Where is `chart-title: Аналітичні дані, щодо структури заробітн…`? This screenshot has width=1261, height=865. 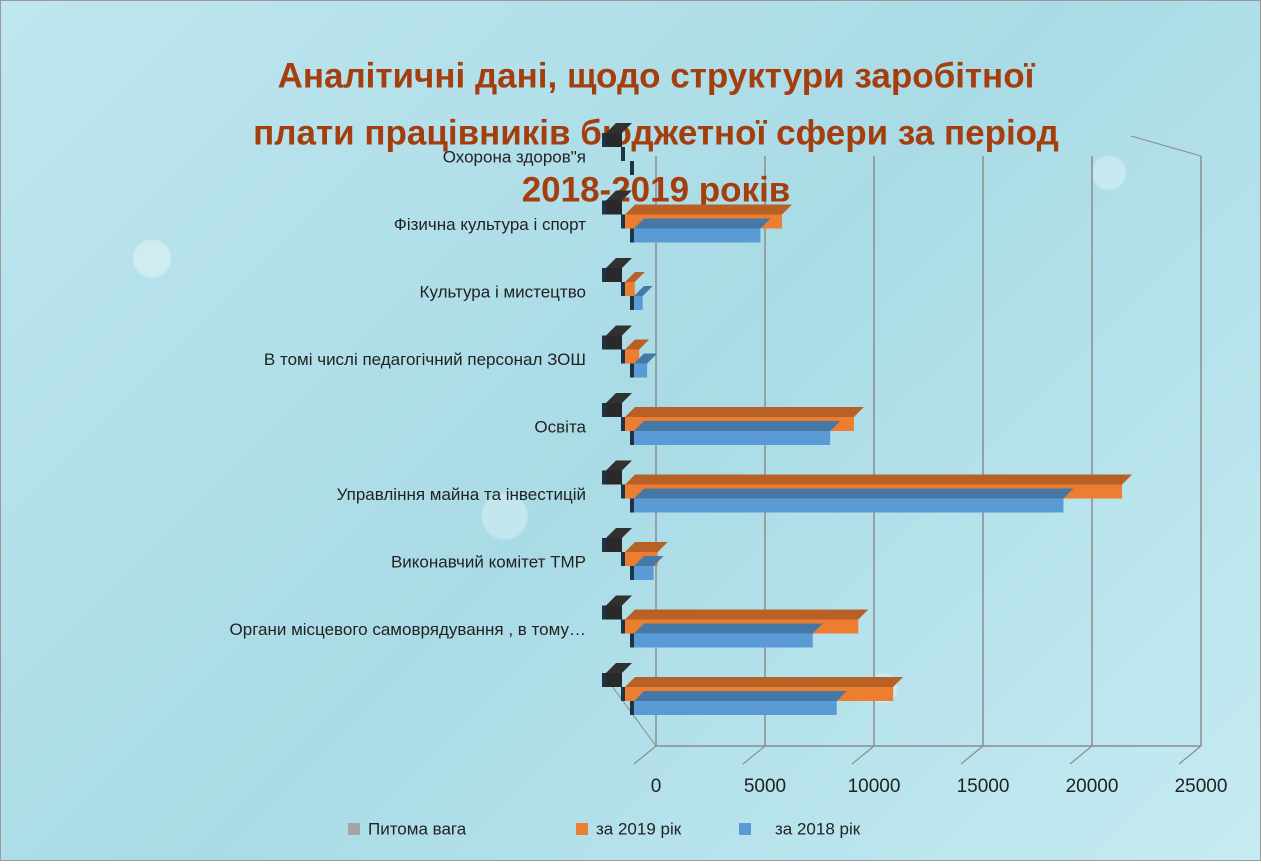 chart-title: Аналітичні дані, щодо структури заробітн… is located at coordinates (657, 75).